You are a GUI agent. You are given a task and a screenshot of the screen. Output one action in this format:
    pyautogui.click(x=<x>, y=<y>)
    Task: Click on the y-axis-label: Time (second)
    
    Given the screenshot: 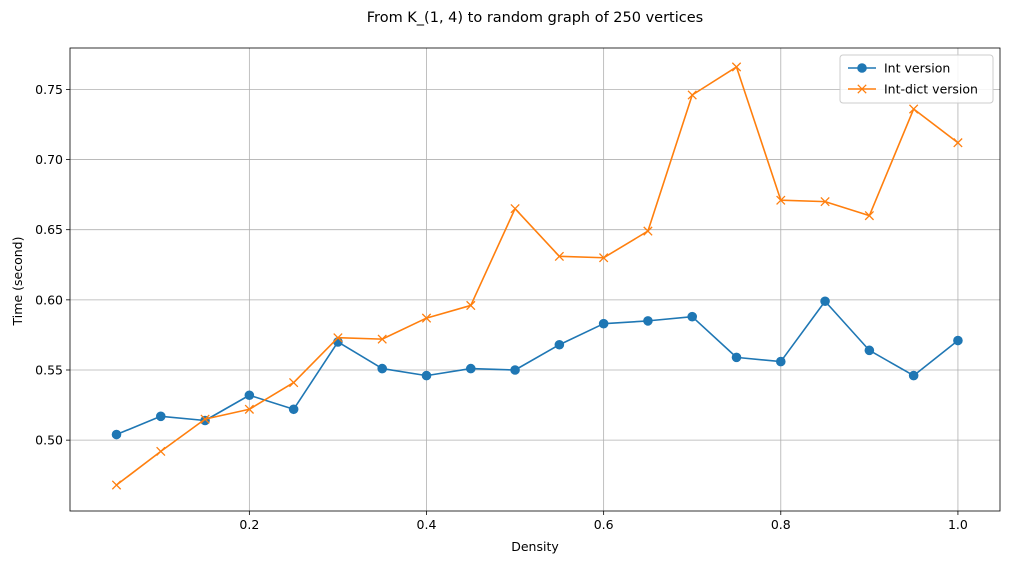 What is the action you would take?
    pyautogui.click(x=17, y=282)
    